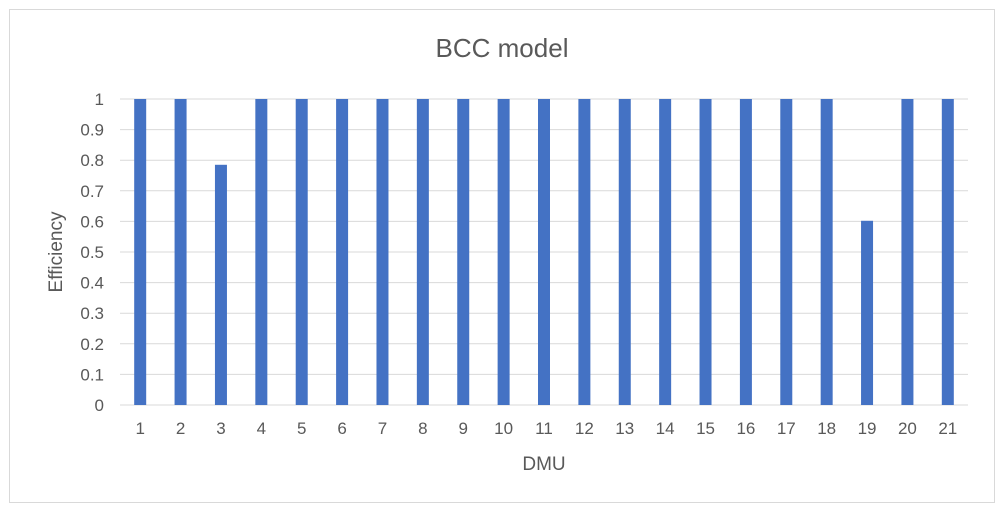 This screenshot has height=512, width=1004. I want to click on y-tick-label: 0.9, so click(92, 130).